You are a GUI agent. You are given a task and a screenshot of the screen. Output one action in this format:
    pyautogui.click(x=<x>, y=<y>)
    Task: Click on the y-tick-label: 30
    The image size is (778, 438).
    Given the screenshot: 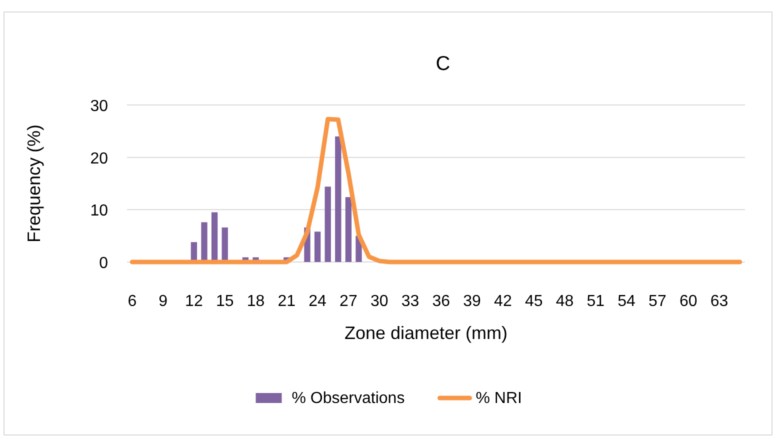 What is the action you would take?
    pyautogui.click(x=99, y=106)
    